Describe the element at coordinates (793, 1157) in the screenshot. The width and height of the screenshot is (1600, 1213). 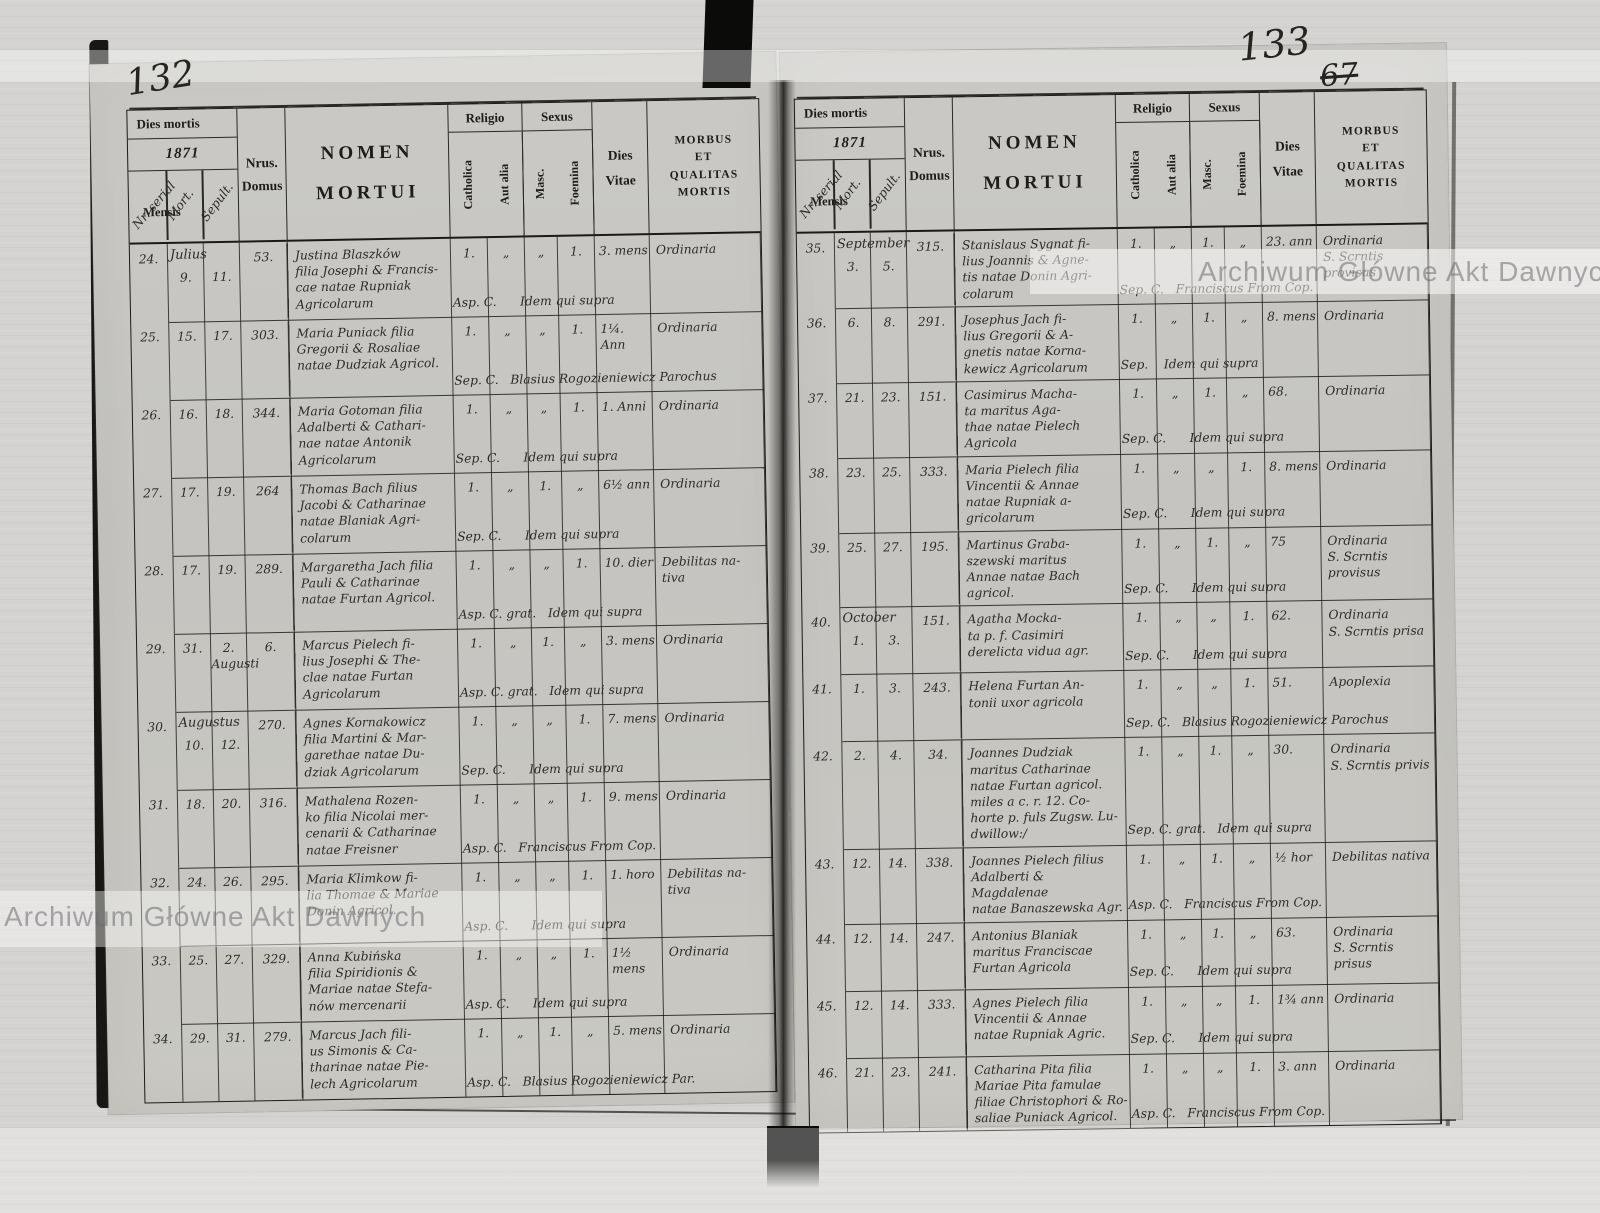
I see `spine-tab-bottom` at that location.